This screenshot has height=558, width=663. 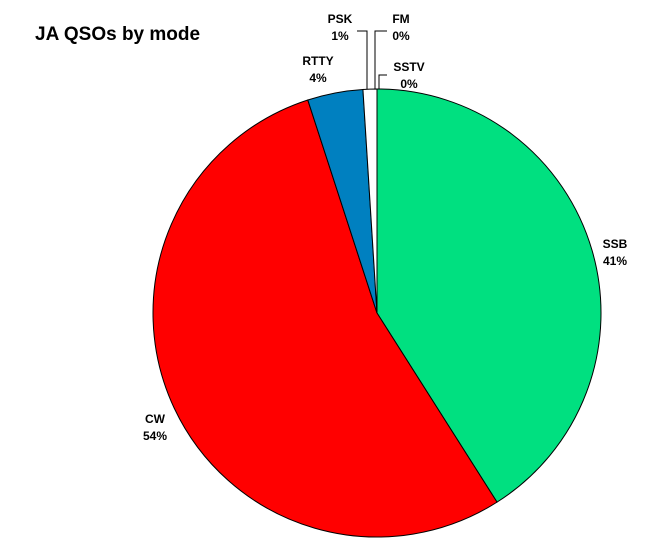 I want to click on slice-label: CW, so click(x=155, y=419).